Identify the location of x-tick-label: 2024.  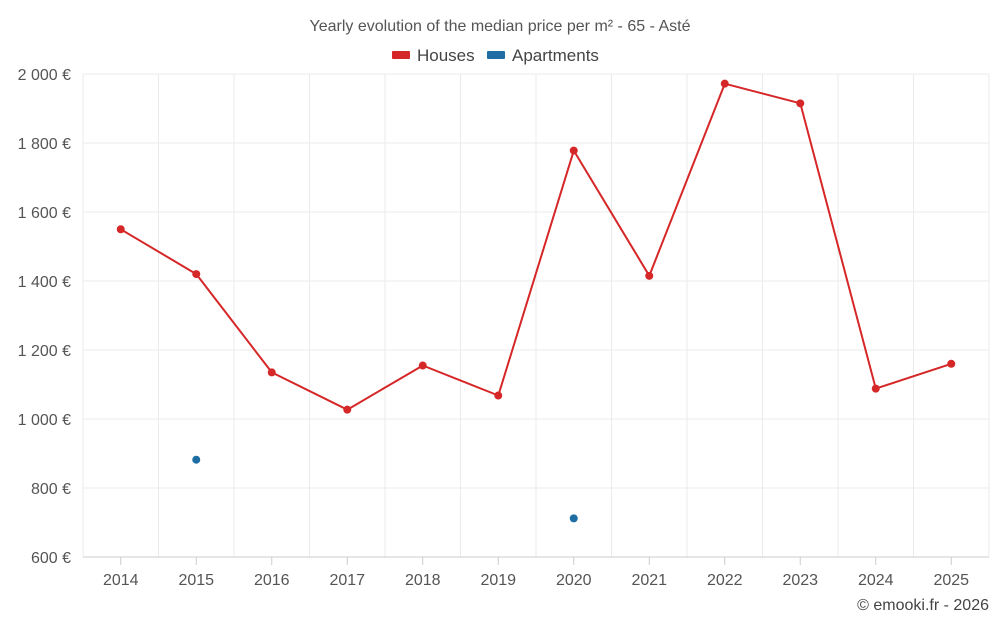
(876, 580).